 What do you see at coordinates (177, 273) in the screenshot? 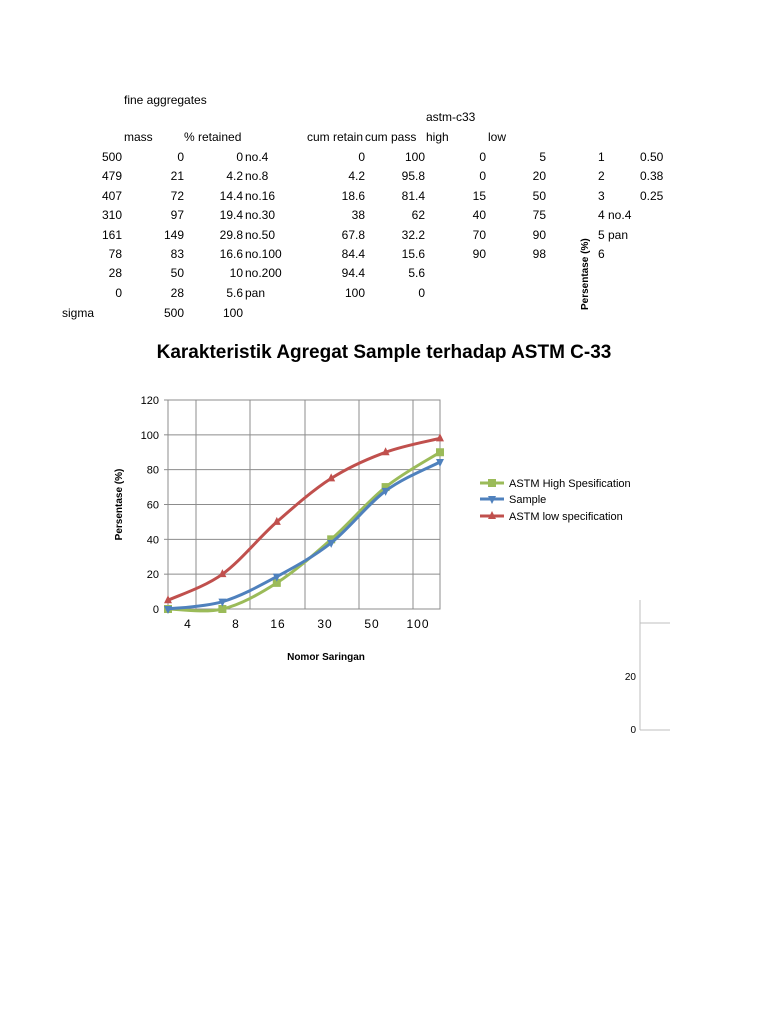
I see `cell-retained: 50` at bounding box center [177, 273].